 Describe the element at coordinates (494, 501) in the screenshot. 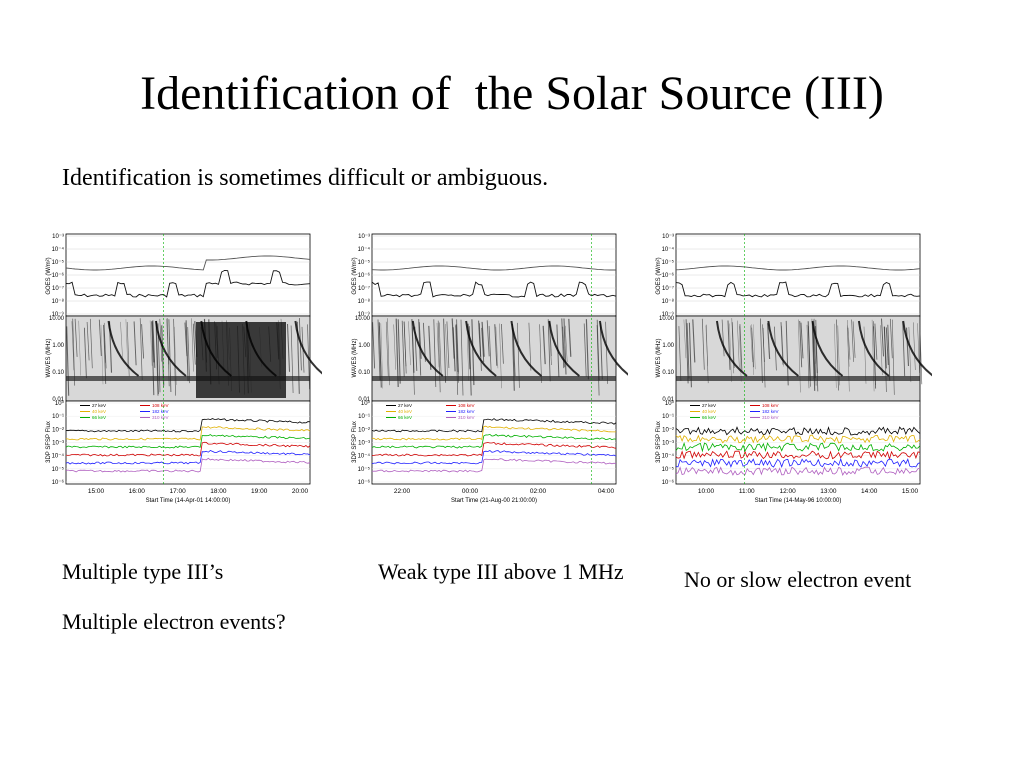

I see `x-axis-label: Start Time (21-Aug-00 21:00:00)` at that location.